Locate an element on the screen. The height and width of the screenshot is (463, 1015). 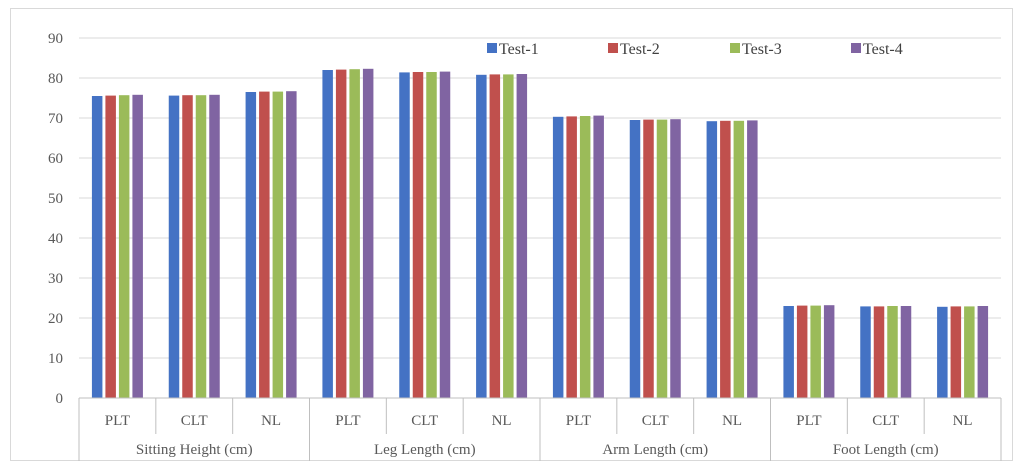
y-tick-label: 60 is located at coordinates (55, 159).